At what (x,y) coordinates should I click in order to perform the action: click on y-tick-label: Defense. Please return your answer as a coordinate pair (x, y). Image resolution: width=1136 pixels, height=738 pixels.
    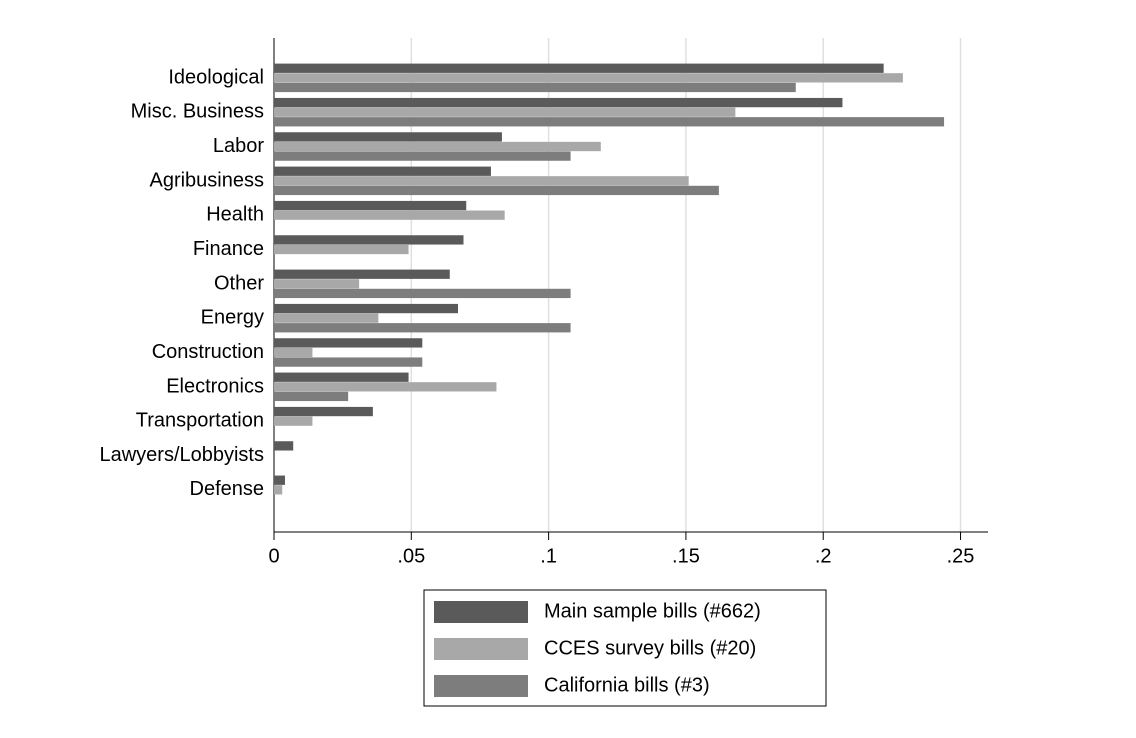
    Looking at the image, I should click on (227, 489).